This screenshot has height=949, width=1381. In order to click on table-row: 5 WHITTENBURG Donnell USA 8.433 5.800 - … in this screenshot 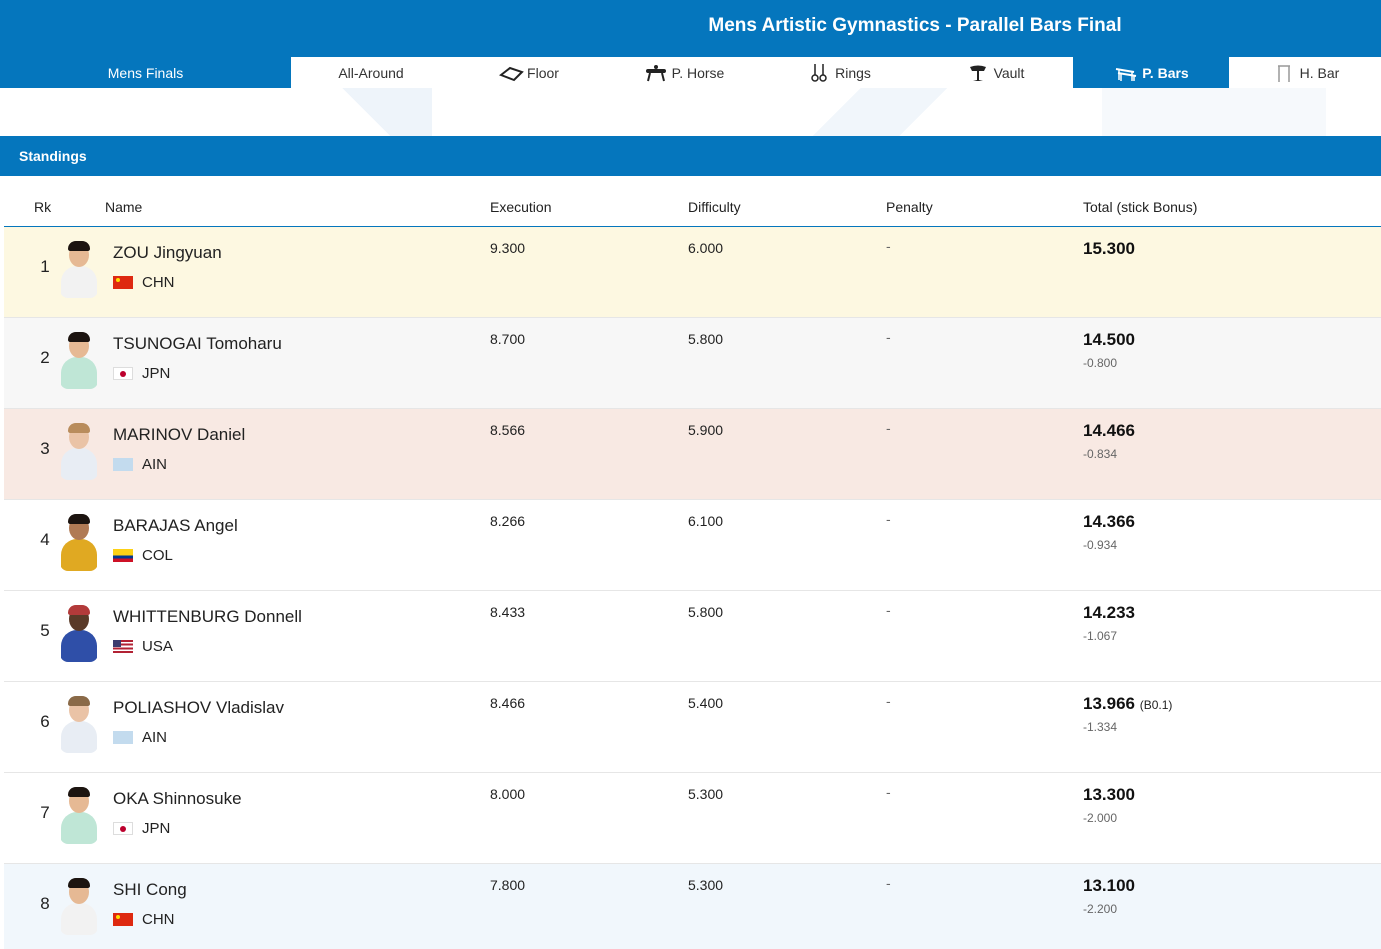, I will do `click(692, 636)`.